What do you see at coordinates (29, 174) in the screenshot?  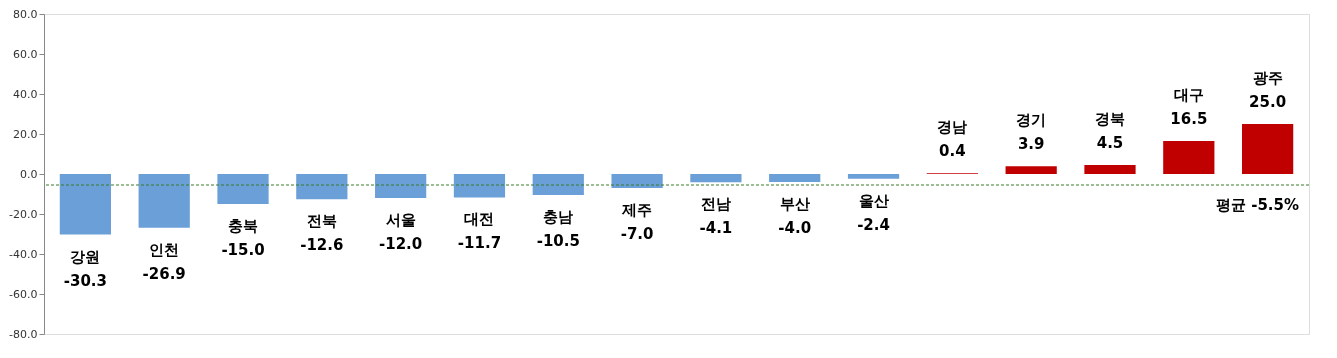 I see `y-tick-label: 0.0` at bounding box center [29, 174].